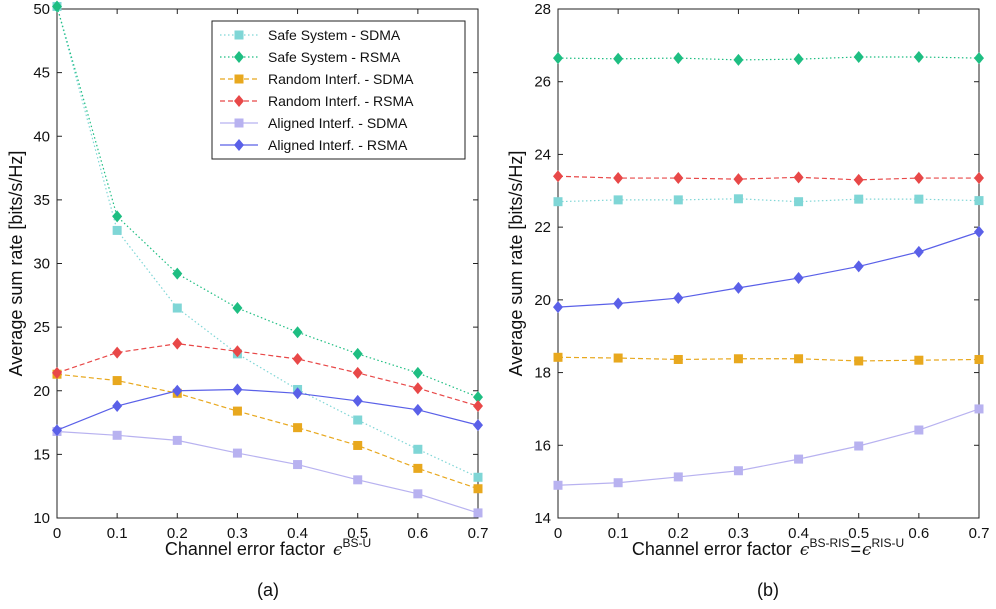 Image resolution: width=996 pixels, height=609 pixels. I want to click on legend-entry: Aligned Interf. - SDMA, so click(314, 123).